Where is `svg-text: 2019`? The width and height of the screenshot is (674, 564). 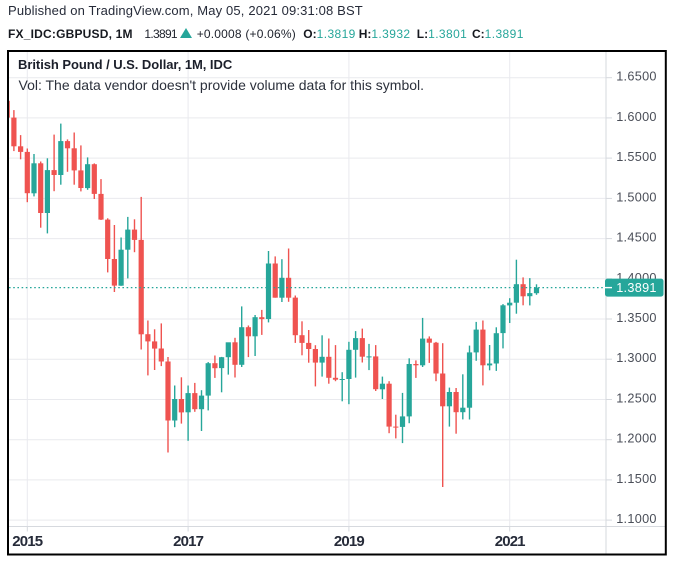
svg-text: 2019 is located at coordinates (349, 541).